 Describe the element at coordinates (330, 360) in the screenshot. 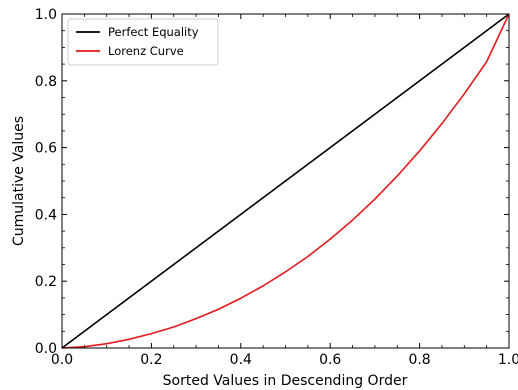

I see `x-tick-label: 0.6` at that location.